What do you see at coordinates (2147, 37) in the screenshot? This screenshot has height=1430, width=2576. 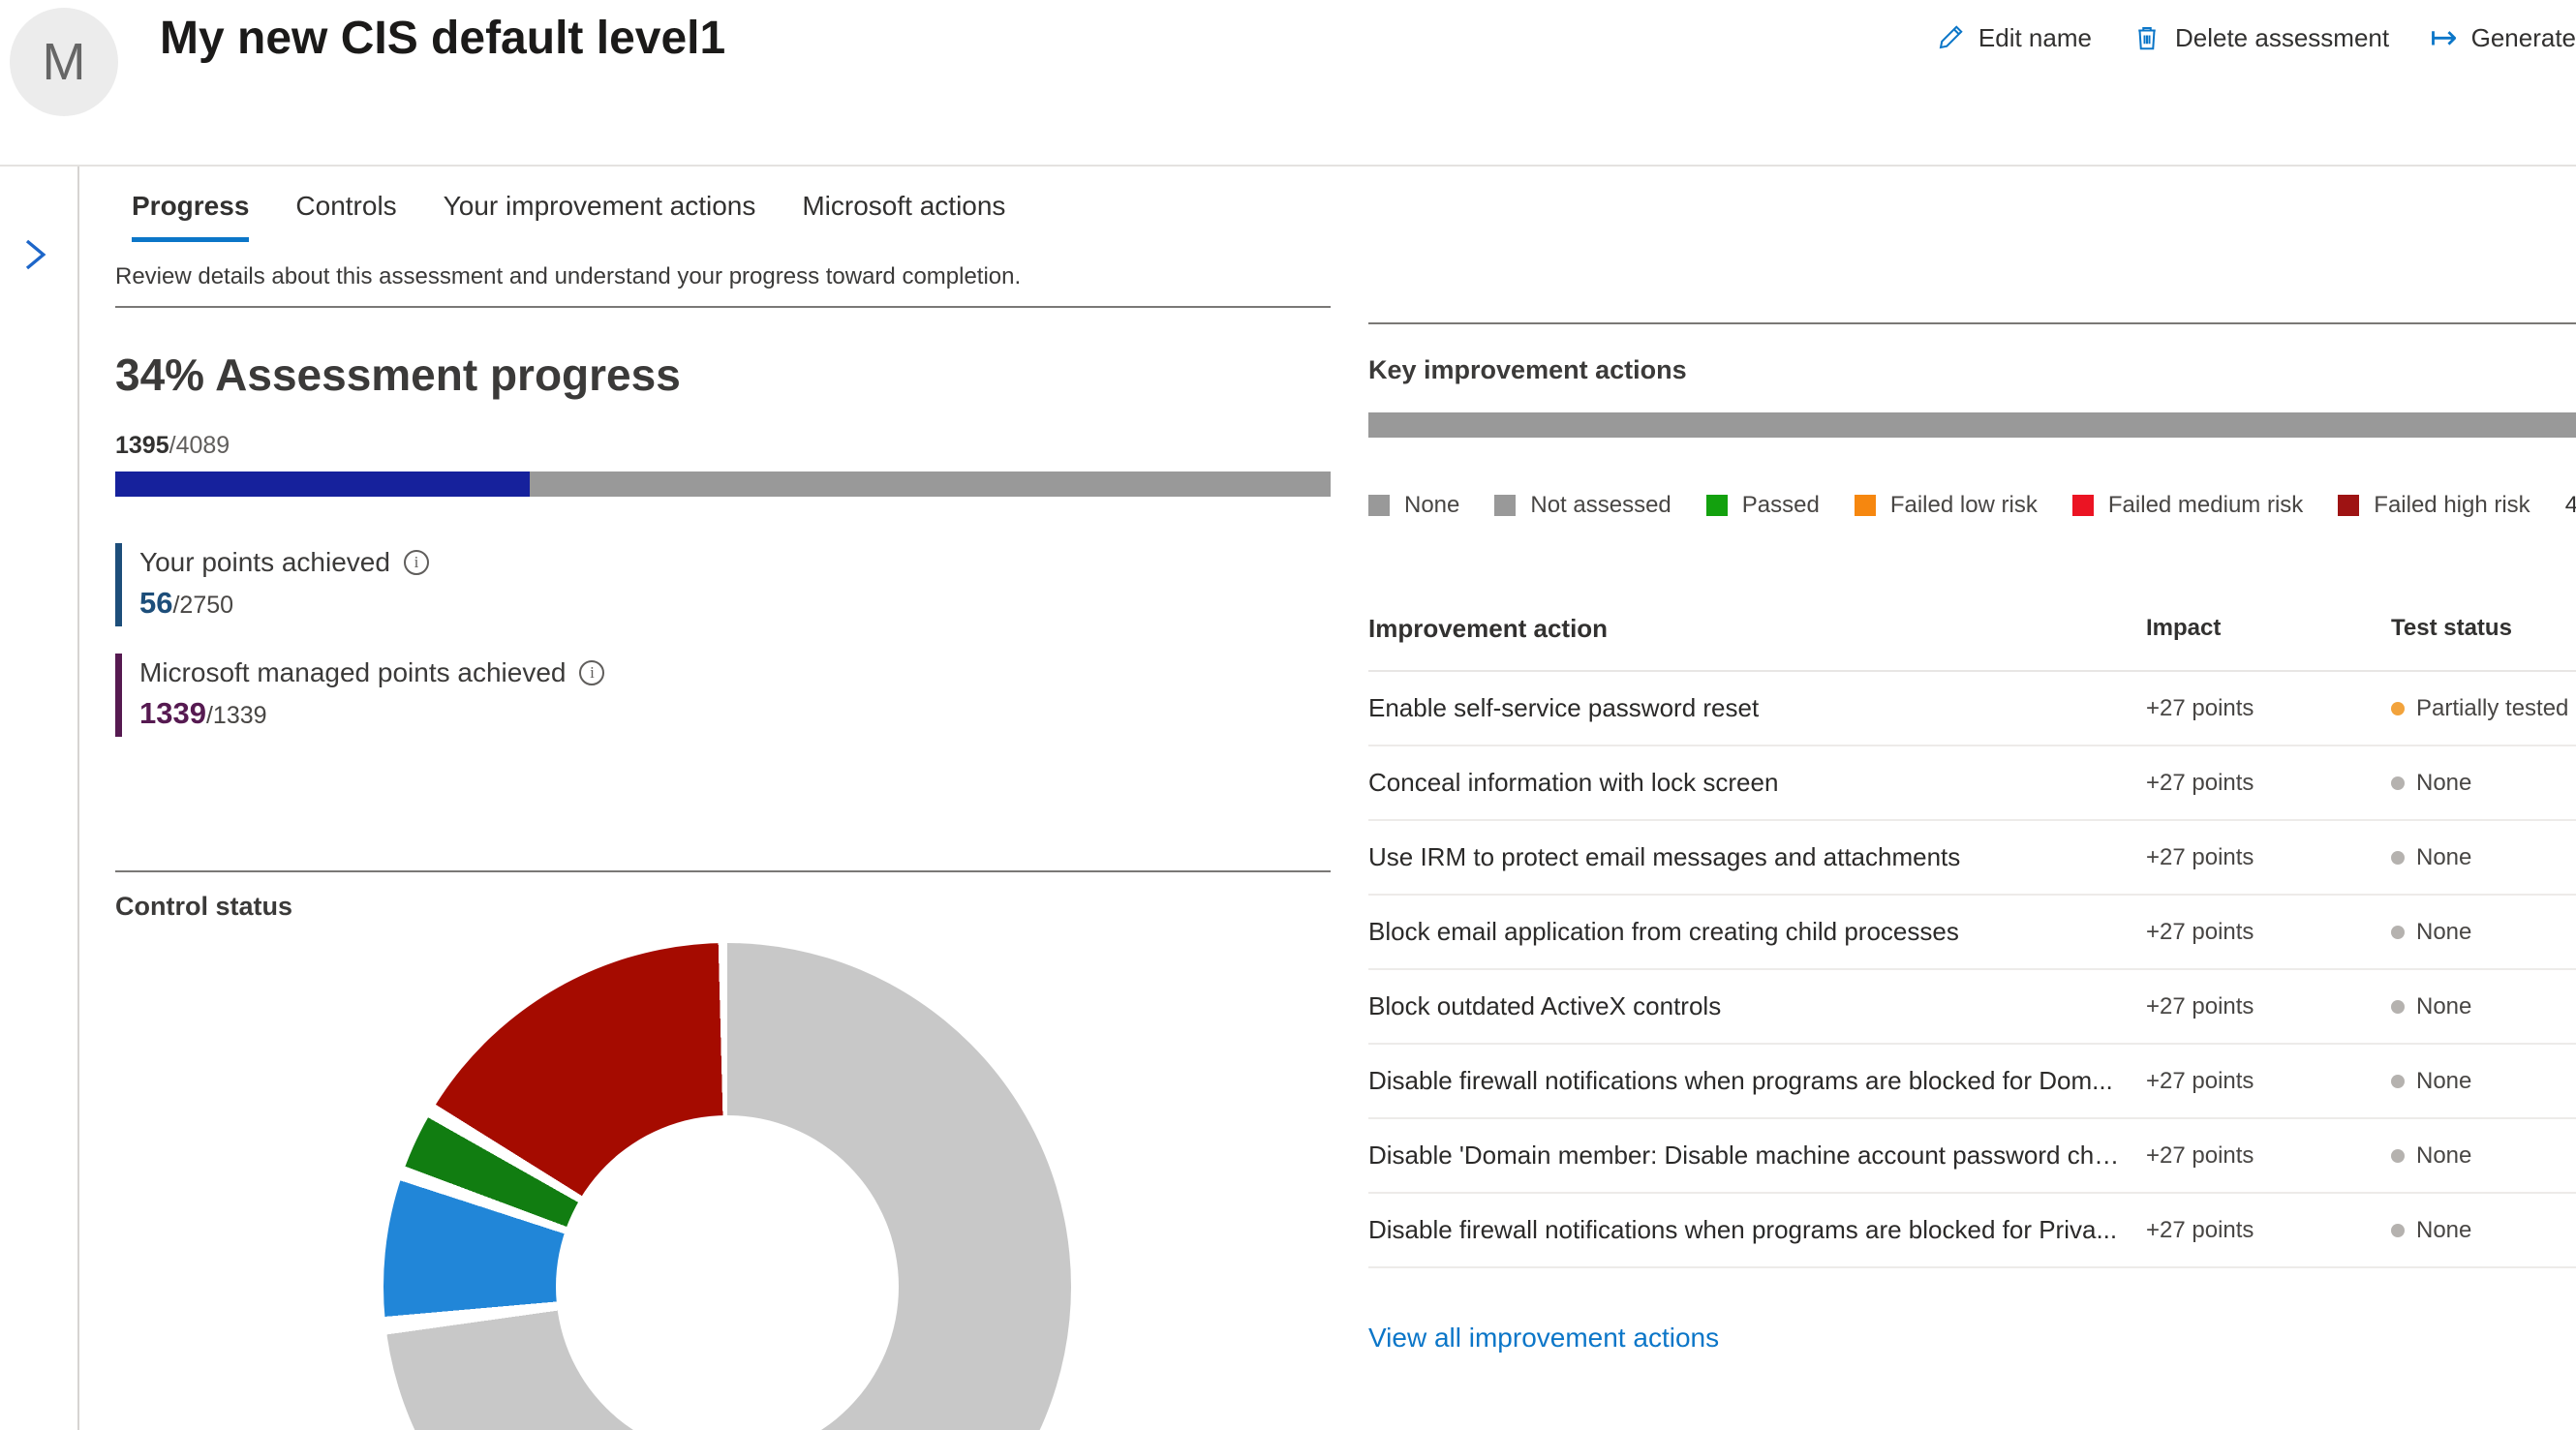 I see `trash-icon` at bounding box center [2147, 37].